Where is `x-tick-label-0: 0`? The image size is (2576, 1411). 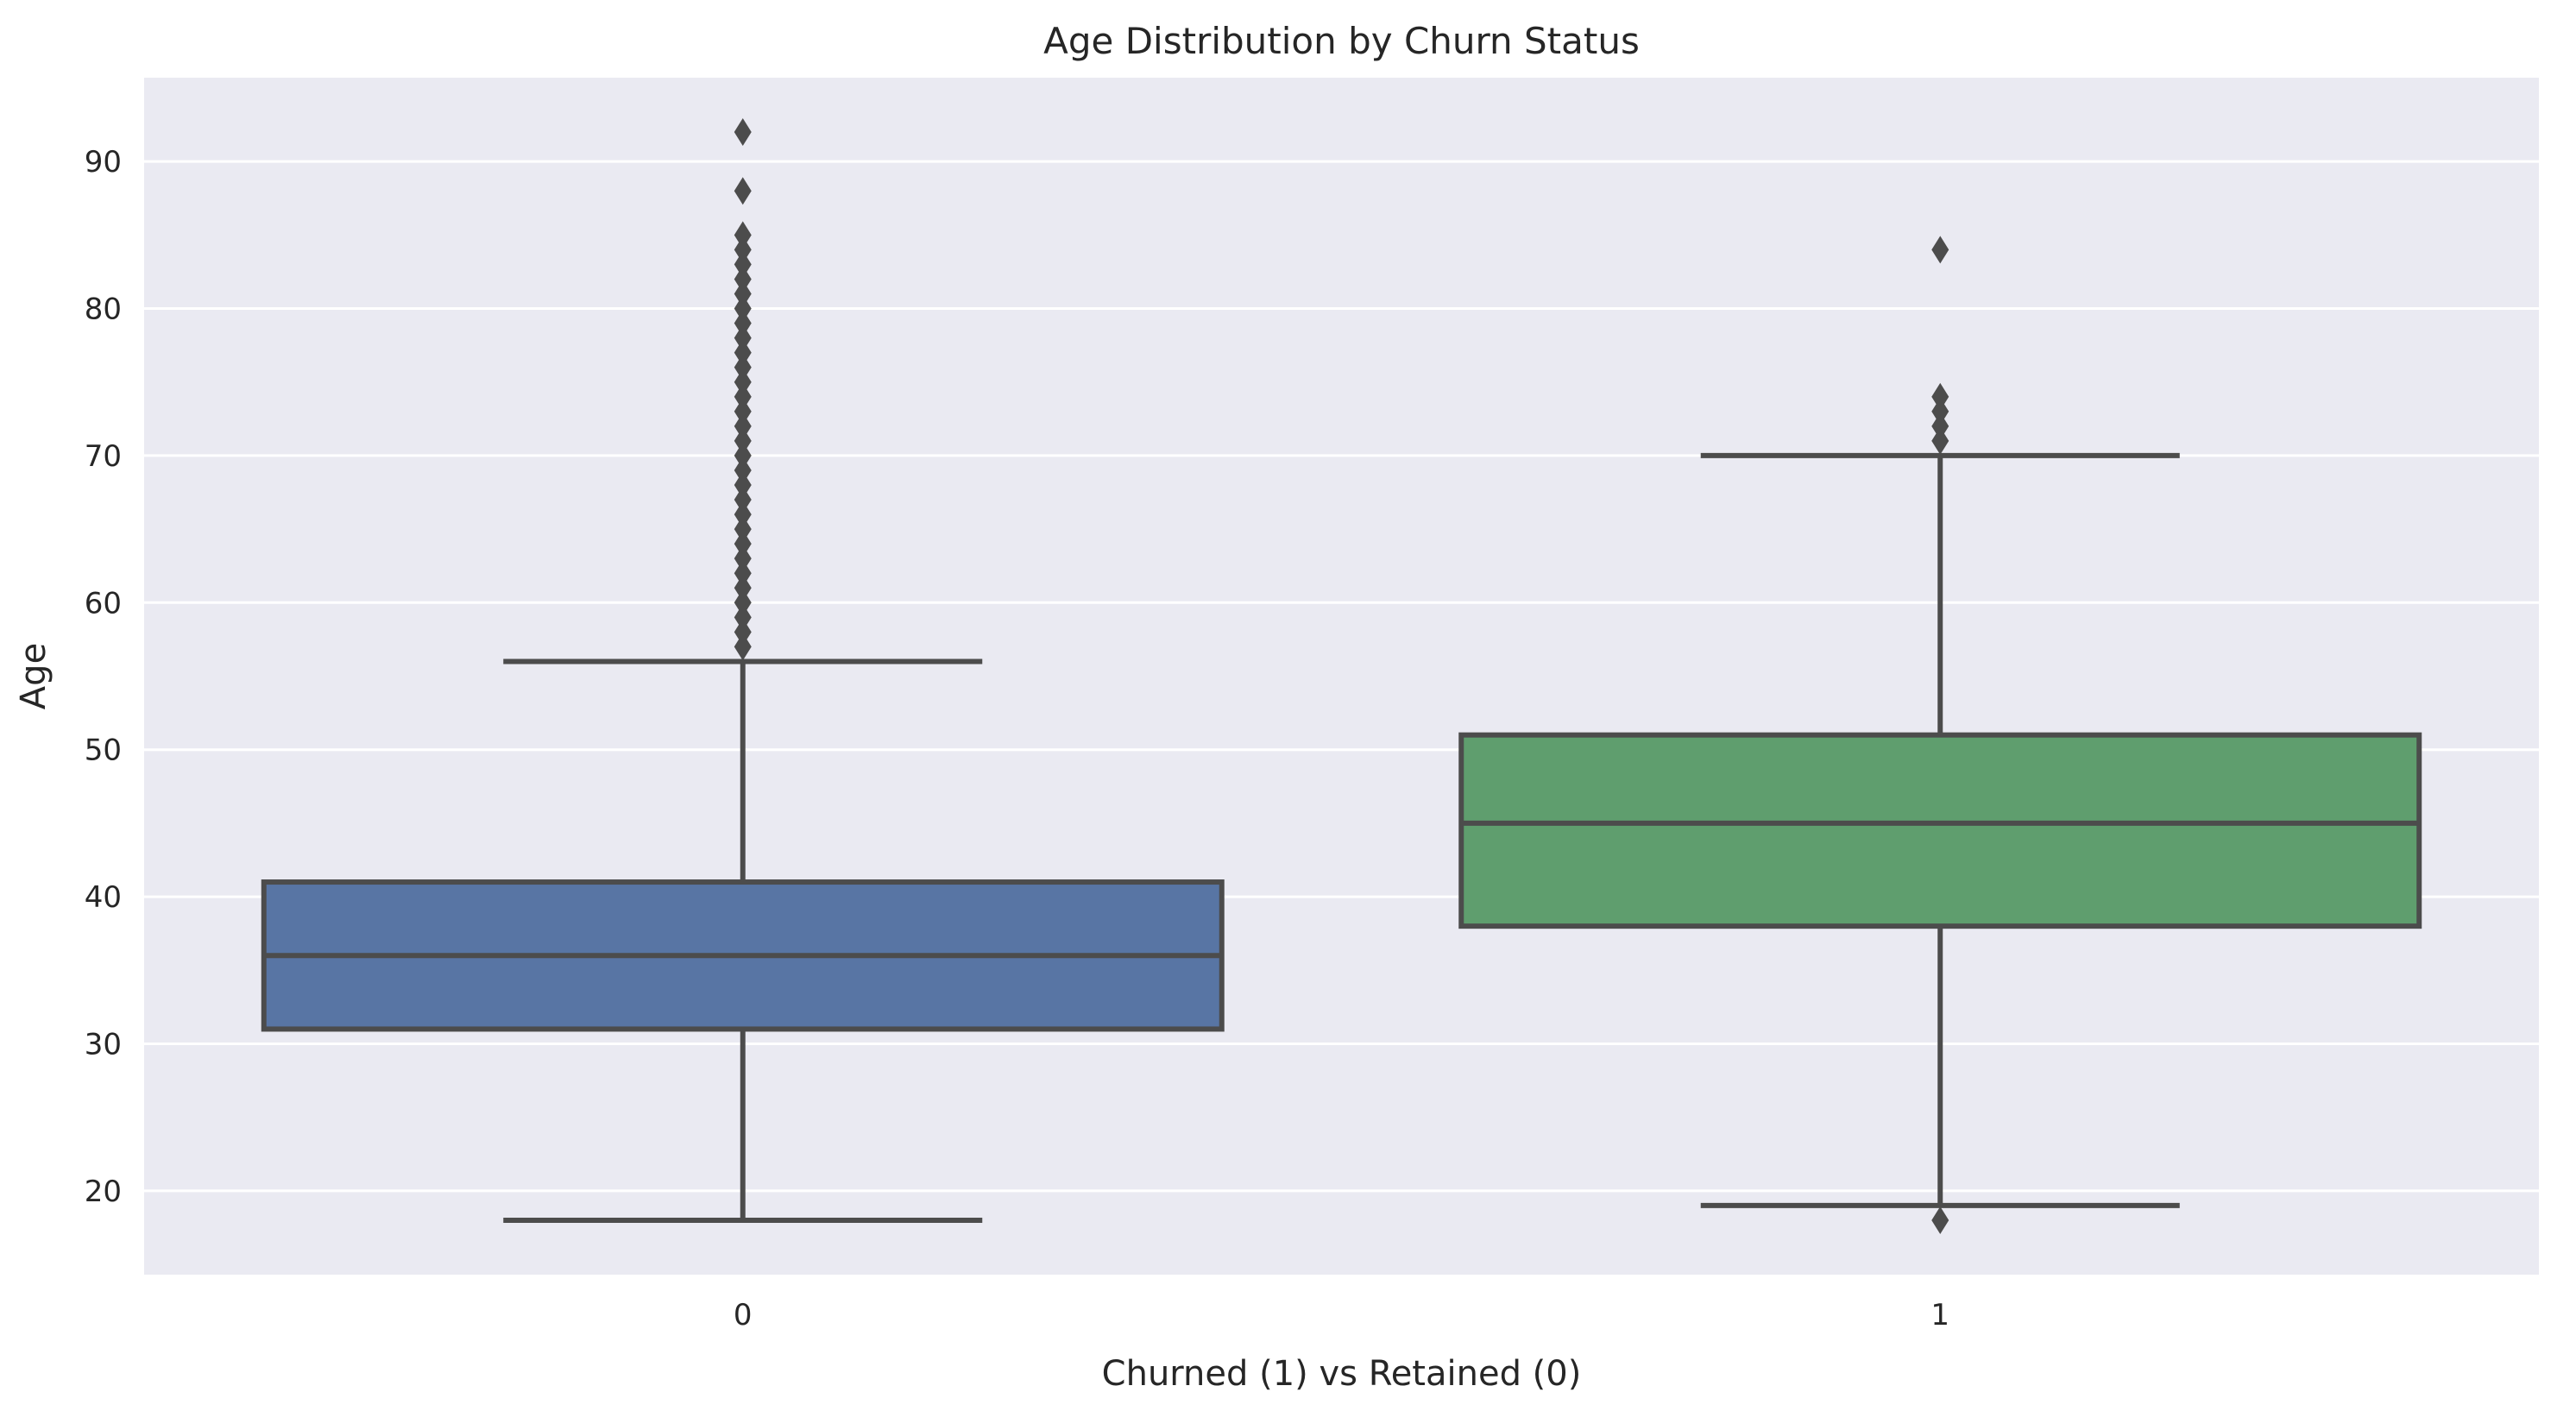
x-tick-label-0: 0 is located at coordinates (743, 1315).